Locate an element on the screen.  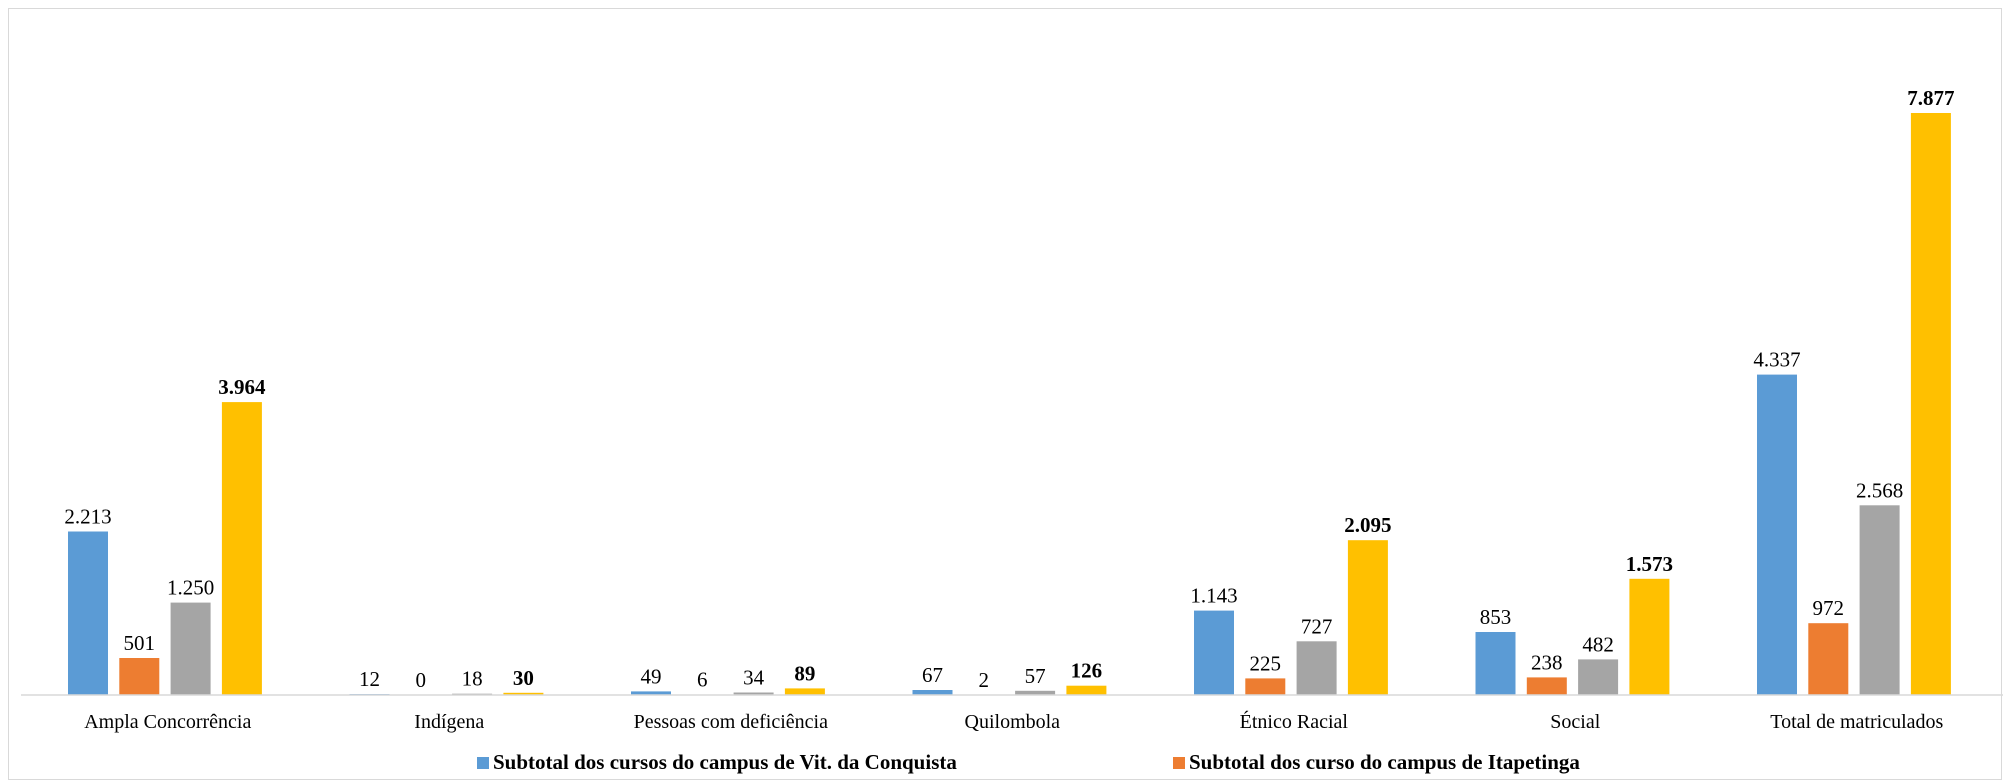
value-label-s3-c2: 89 is located at coordinates (804, 673).